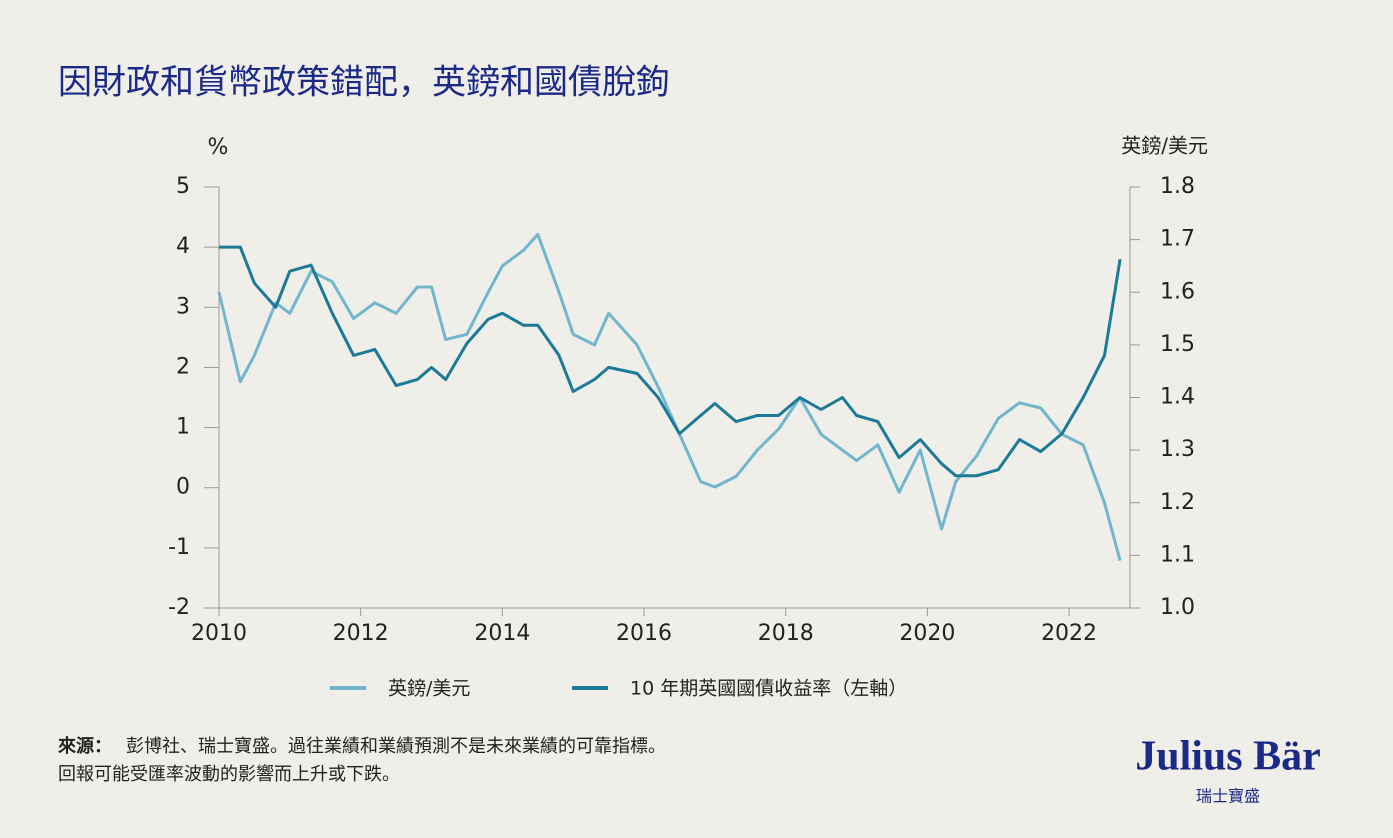 The image size is (1393, 838). I want to click on x-tick-label: 2018, so click(786, 633).